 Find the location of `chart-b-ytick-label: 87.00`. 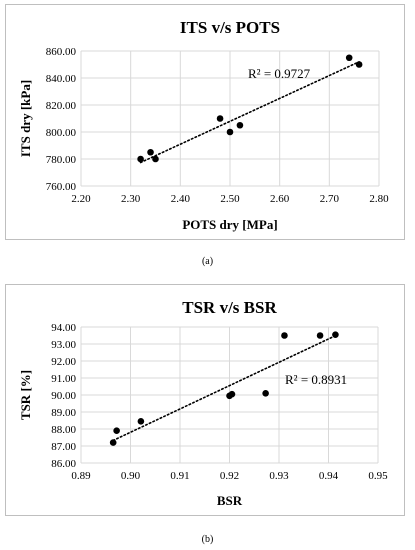

chart-b-ytick-label: 87.00 is located at coordinates (63, 447).